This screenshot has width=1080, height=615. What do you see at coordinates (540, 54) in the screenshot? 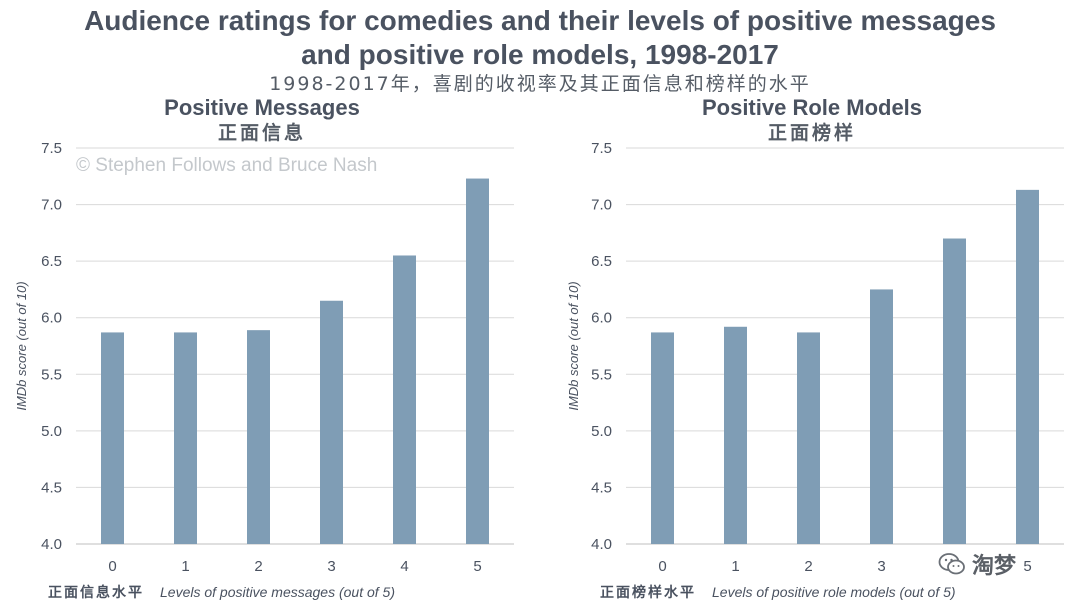
I see `main-title-line2: and positive role models, 1998-2017` at bounding box center [540, 54].